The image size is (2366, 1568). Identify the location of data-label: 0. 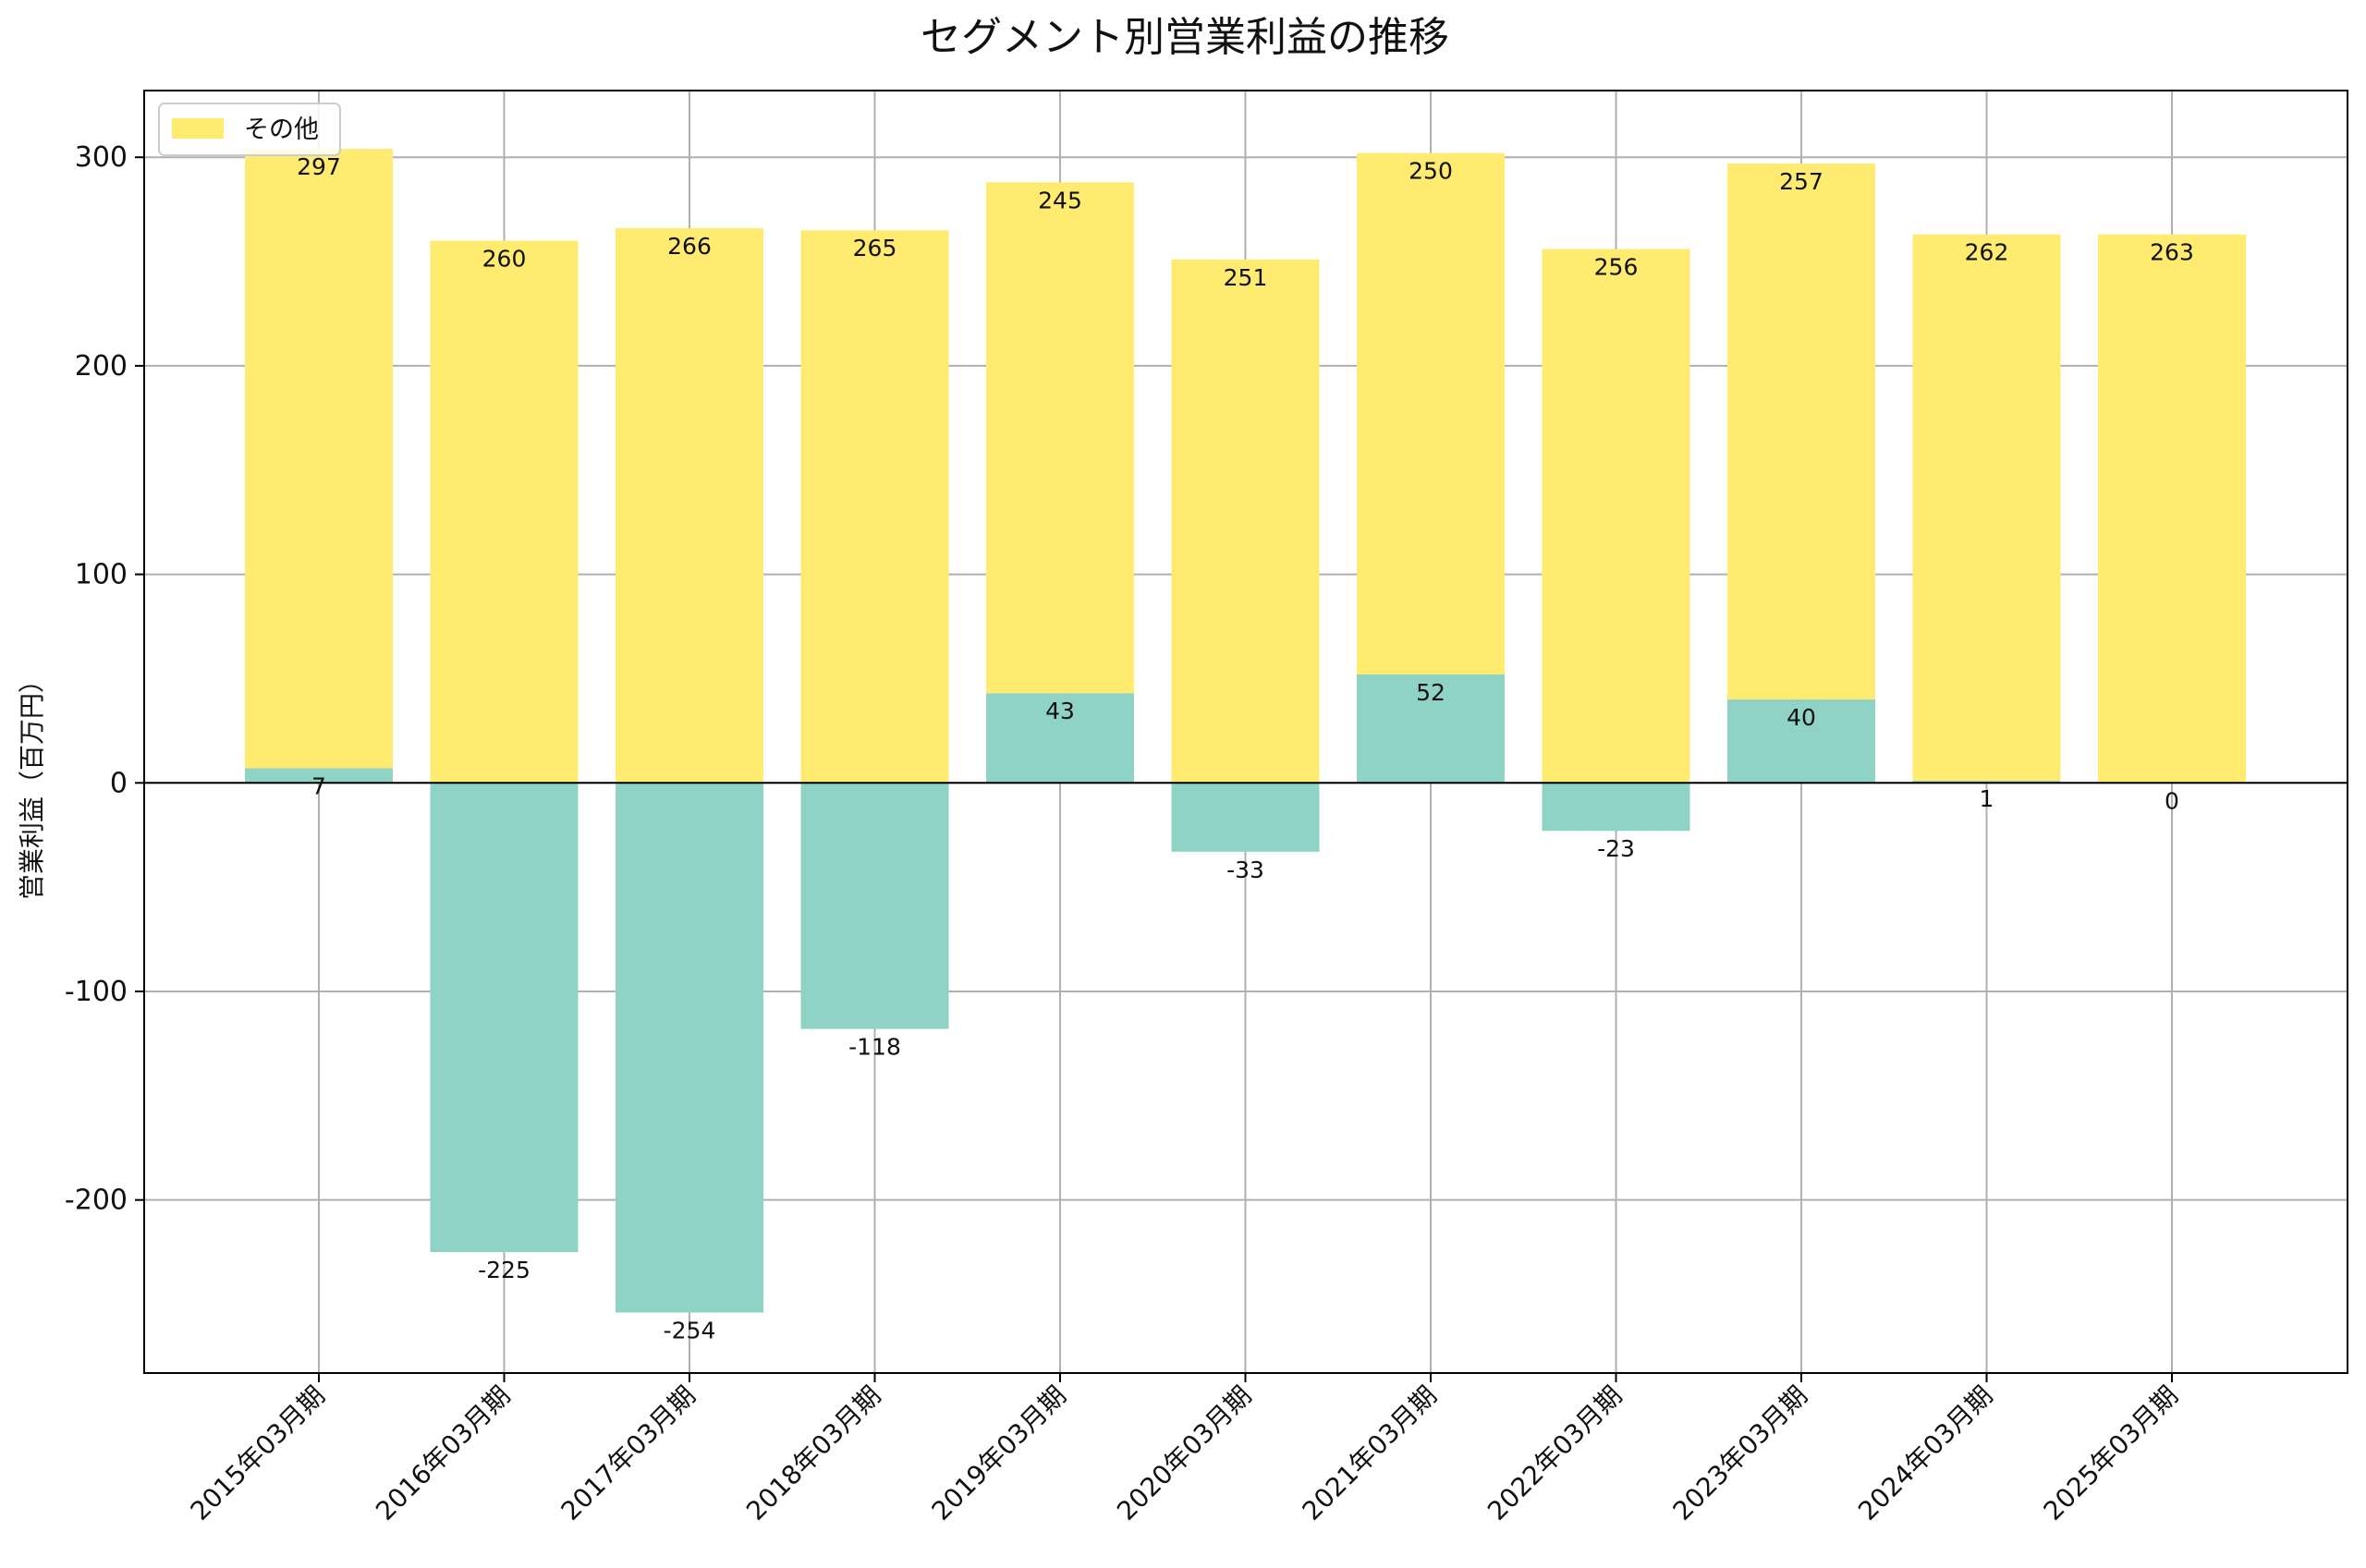
(2172, 800).